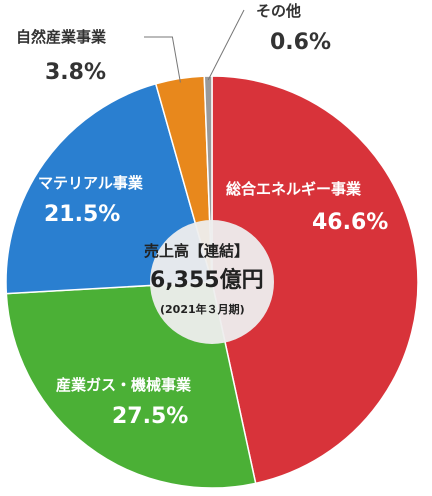  What do you see at coordinates (76, 72) in the screenshot?
I see `label-natural-pct: 3.8%` at bounding box center [76, 72].